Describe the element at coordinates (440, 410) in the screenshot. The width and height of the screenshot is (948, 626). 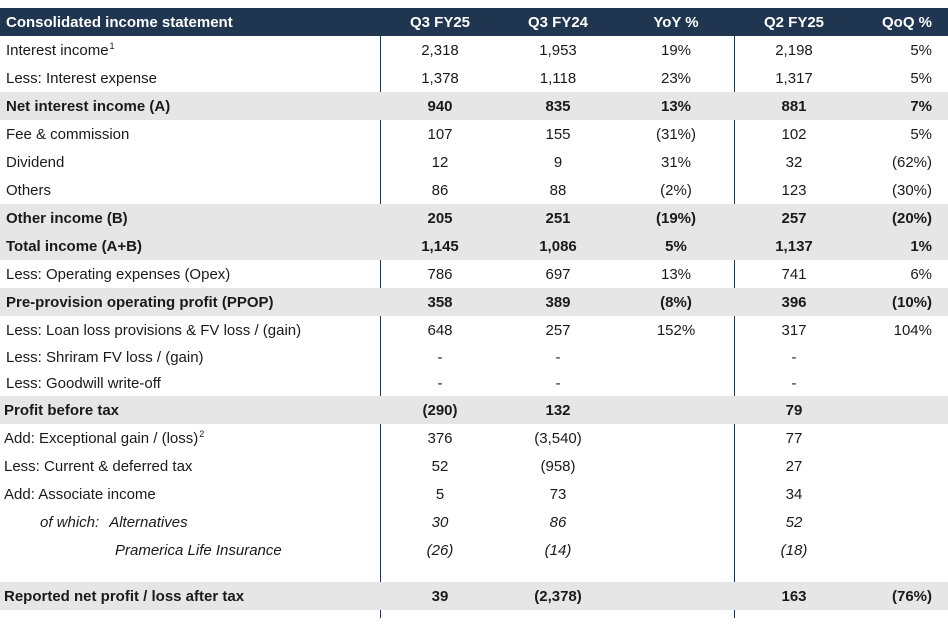
I see `cell-q3-fy25: (290)` at that location.